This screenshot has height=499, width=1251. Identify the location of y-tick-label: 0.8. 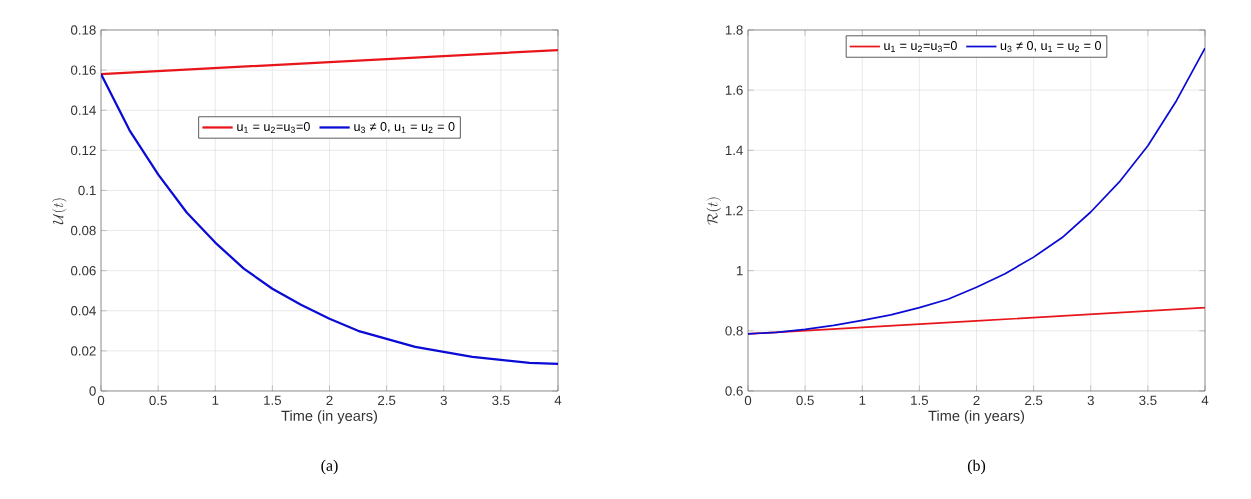
(734, 331).